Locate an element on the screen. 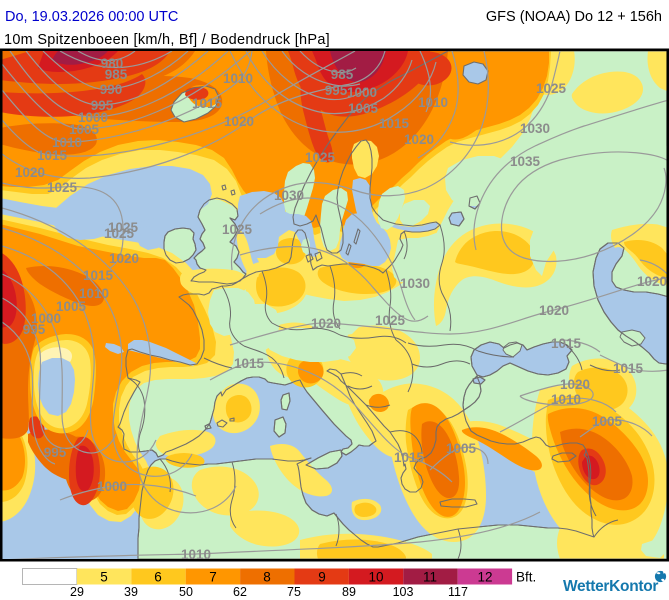  svg-text: 6 is located at coordinates (158, 577).